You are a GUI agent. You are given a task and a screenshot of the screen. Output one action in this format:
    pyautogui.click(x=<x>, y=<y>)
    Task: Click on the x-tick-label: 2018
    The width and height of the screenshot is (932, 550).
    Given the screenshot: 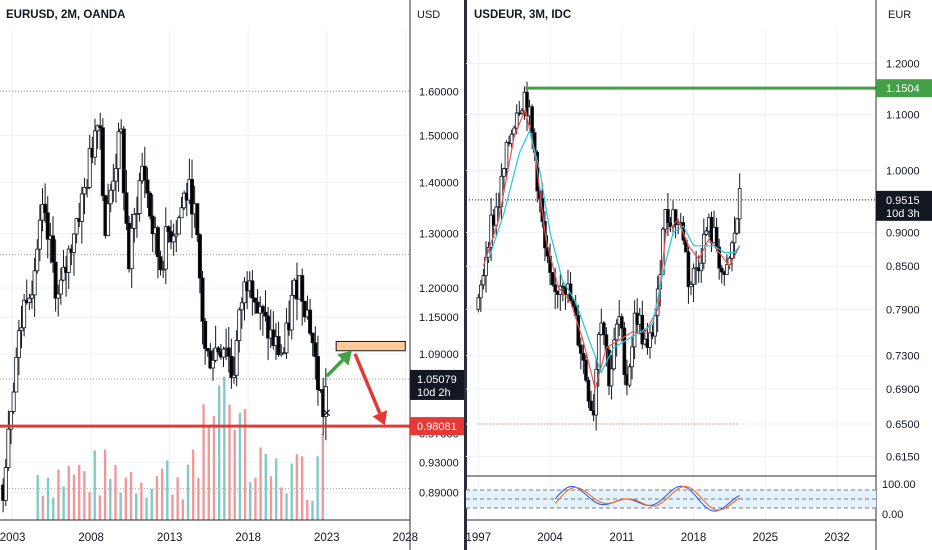 What is the action you would take?
    pyautogui.click(x=694, y=538)
    